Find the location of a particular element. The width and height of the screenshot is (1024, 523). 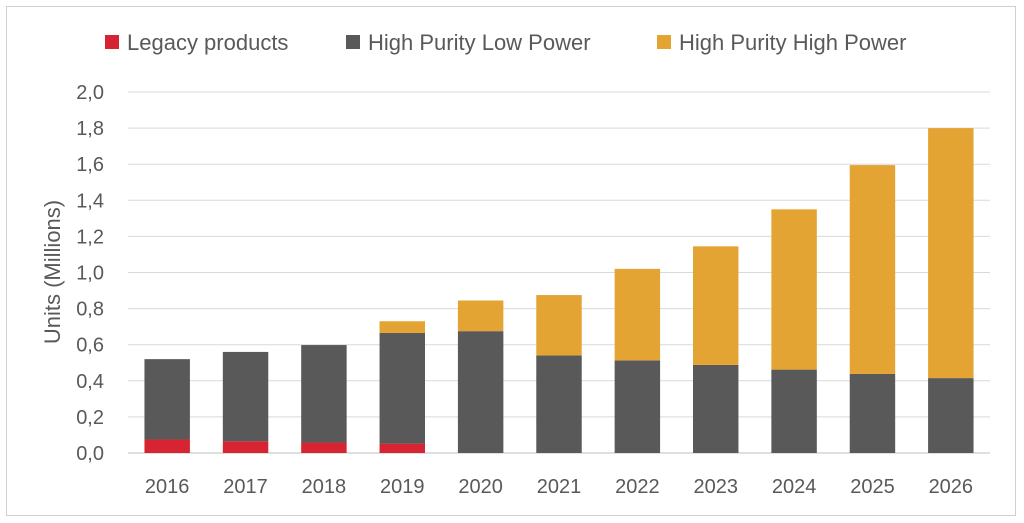

x-tick-label: 2024 is located at coordinates (794, 487).